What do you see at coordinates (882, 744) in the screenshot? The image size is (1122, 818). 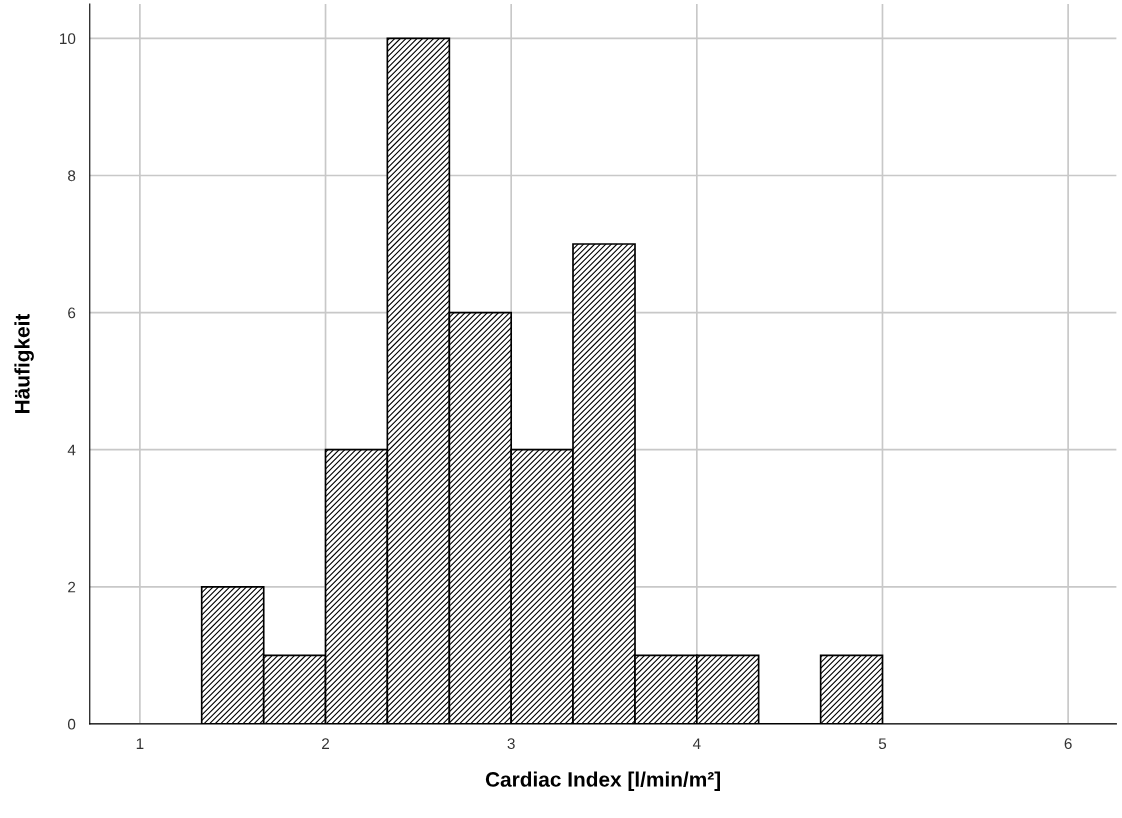 I see `x-tick-label: 5` at bounding box center [882, 744].